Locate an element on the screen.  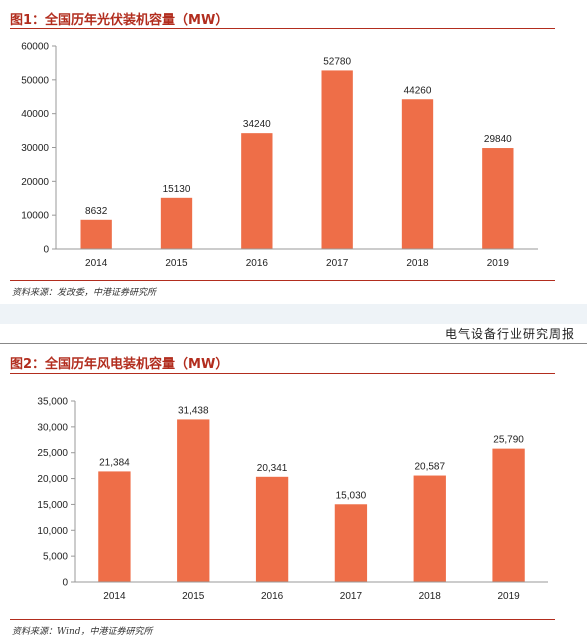
y-tick-label: 15,000 is located at coordinates (52, 505).